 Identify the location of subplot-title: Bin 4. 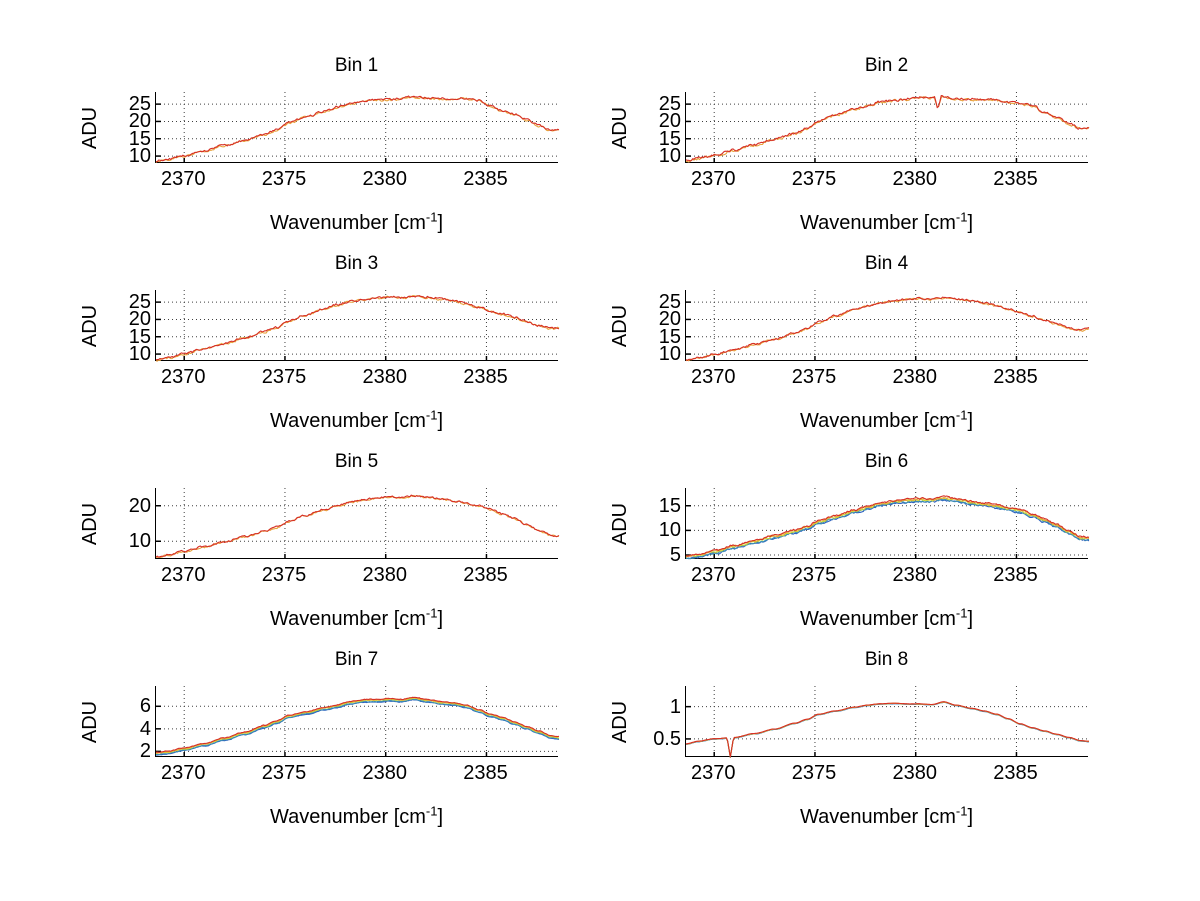
(886, 263).